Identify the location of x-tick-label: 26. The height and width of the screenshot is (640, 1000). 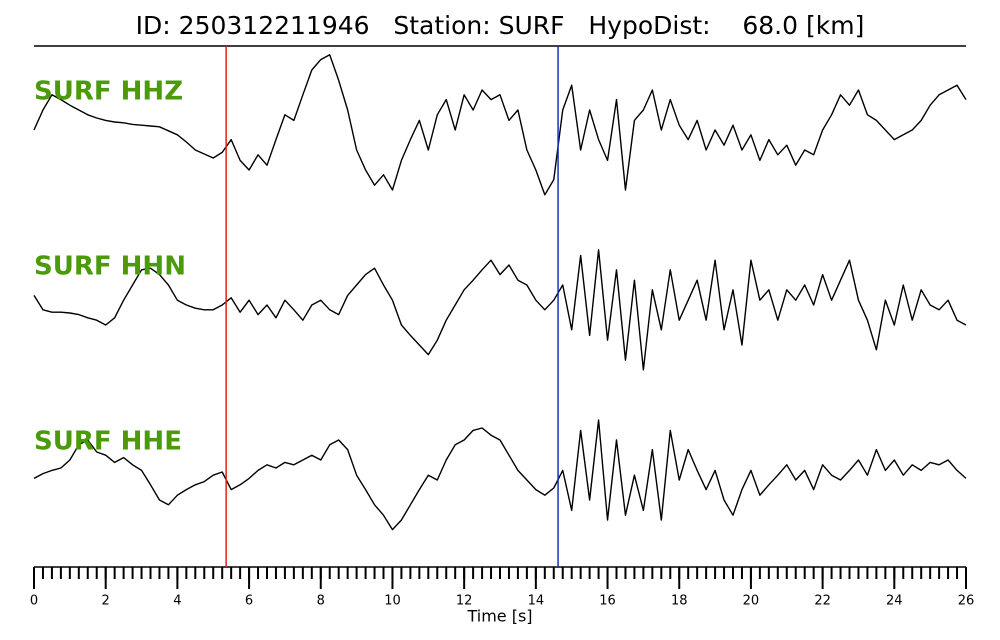
(966, 601).